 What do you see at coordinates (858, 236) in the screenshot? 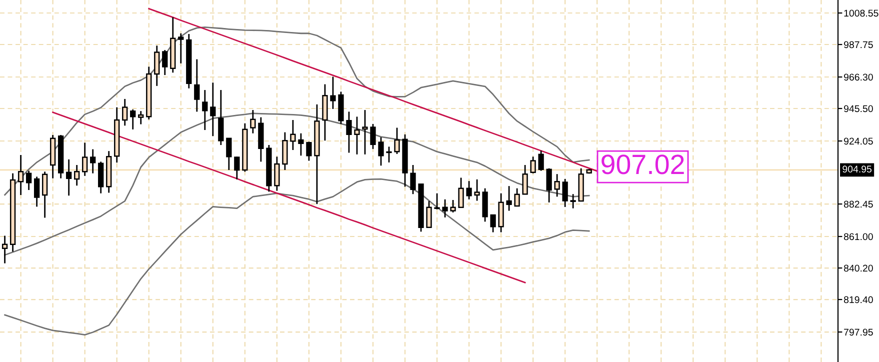
I see `y-tick-label: 861.00` at bounding box center [858, 236].